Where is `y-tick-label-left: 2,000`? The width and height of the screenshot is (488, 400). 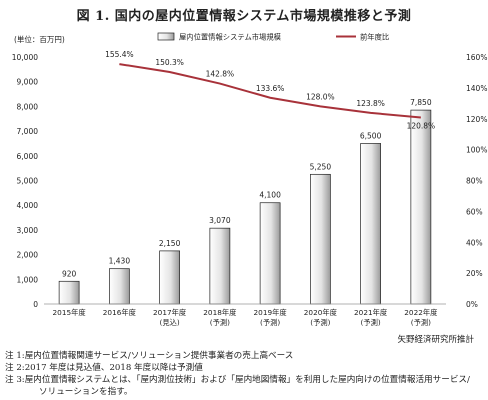
y-tick-label-left: 2,000 is located at coordinates (28, 255).